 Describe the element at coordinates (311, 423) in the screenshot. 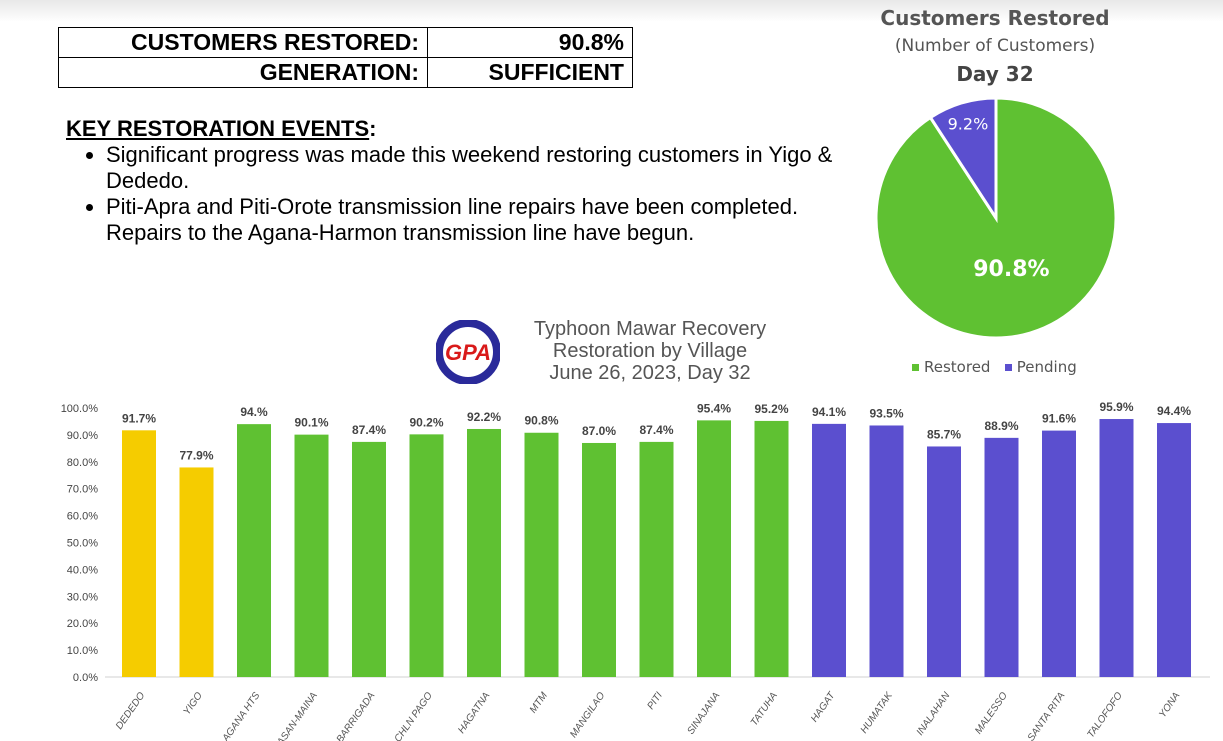

I see `bar-data-label: 90.1%` at that location.